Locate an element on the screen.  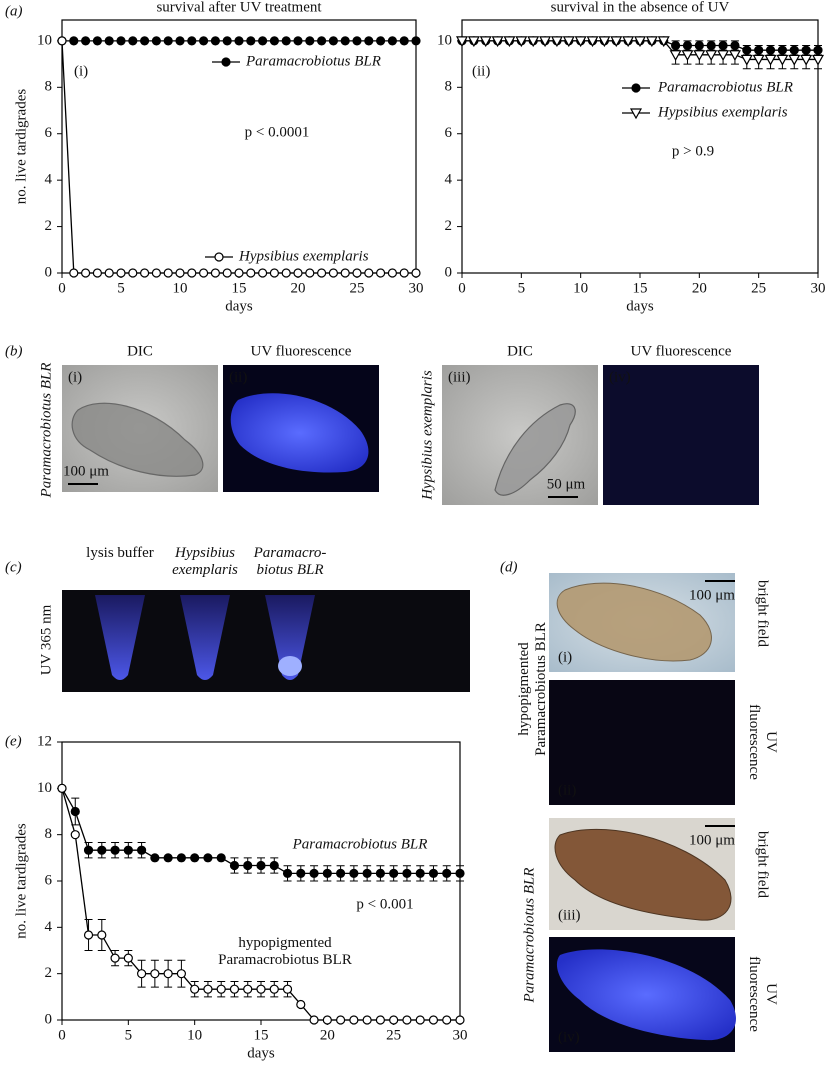
panel-label: (c) is located at coordinates (13, 567).